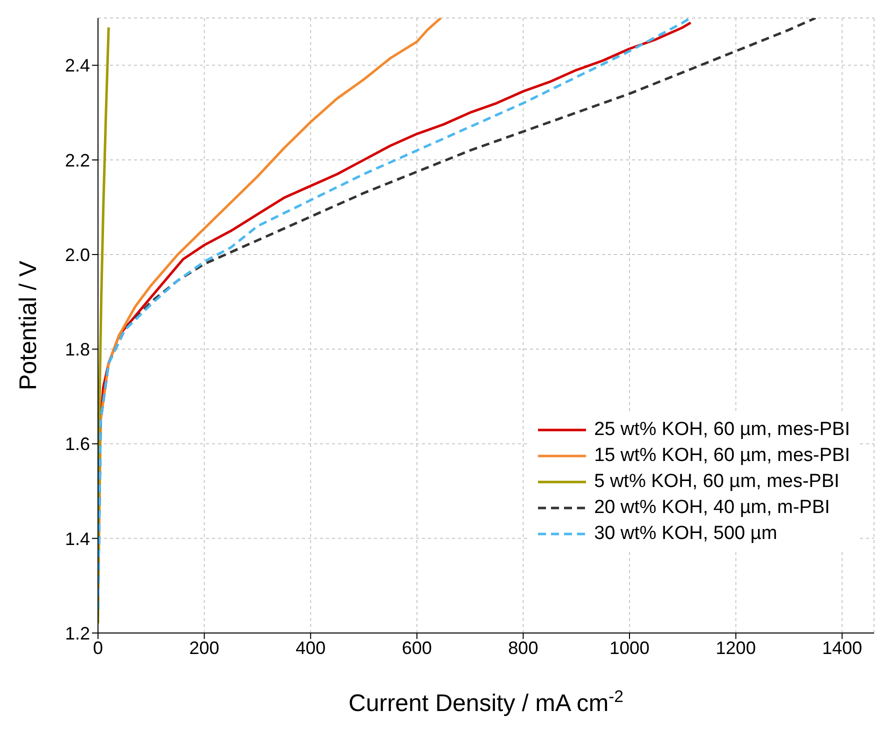 This screenshot has width=880, height=729. What do you see at coordinates (842, 648) in the screenshot?
I see `x-tick-label: 1400` at bounding box center [842, 648].